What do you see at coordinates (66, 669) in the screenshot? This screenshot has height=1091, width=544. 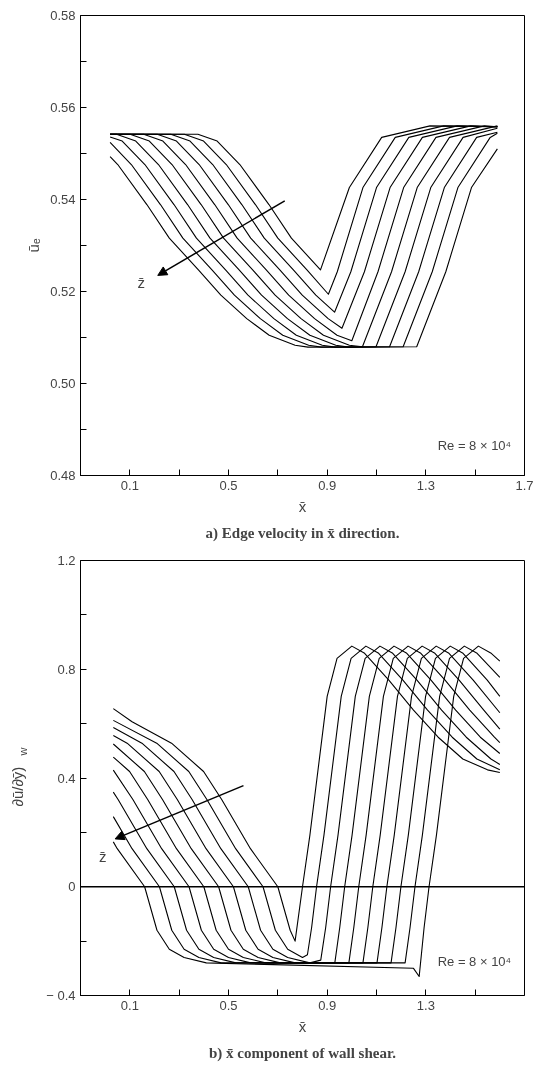 I see `y-tick-label: 0.8` at bounding box center [66, 669].